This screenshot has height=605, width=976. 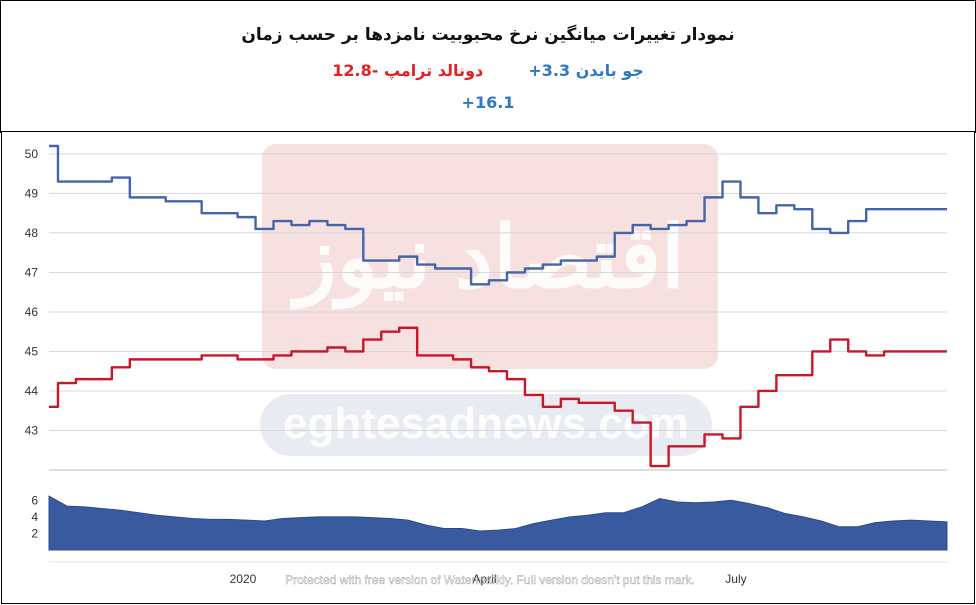 What do you see at coordinates (32, 430) in the screenshot?
I see `y-tick-label-43: 43` at bounding box center [32, 430].